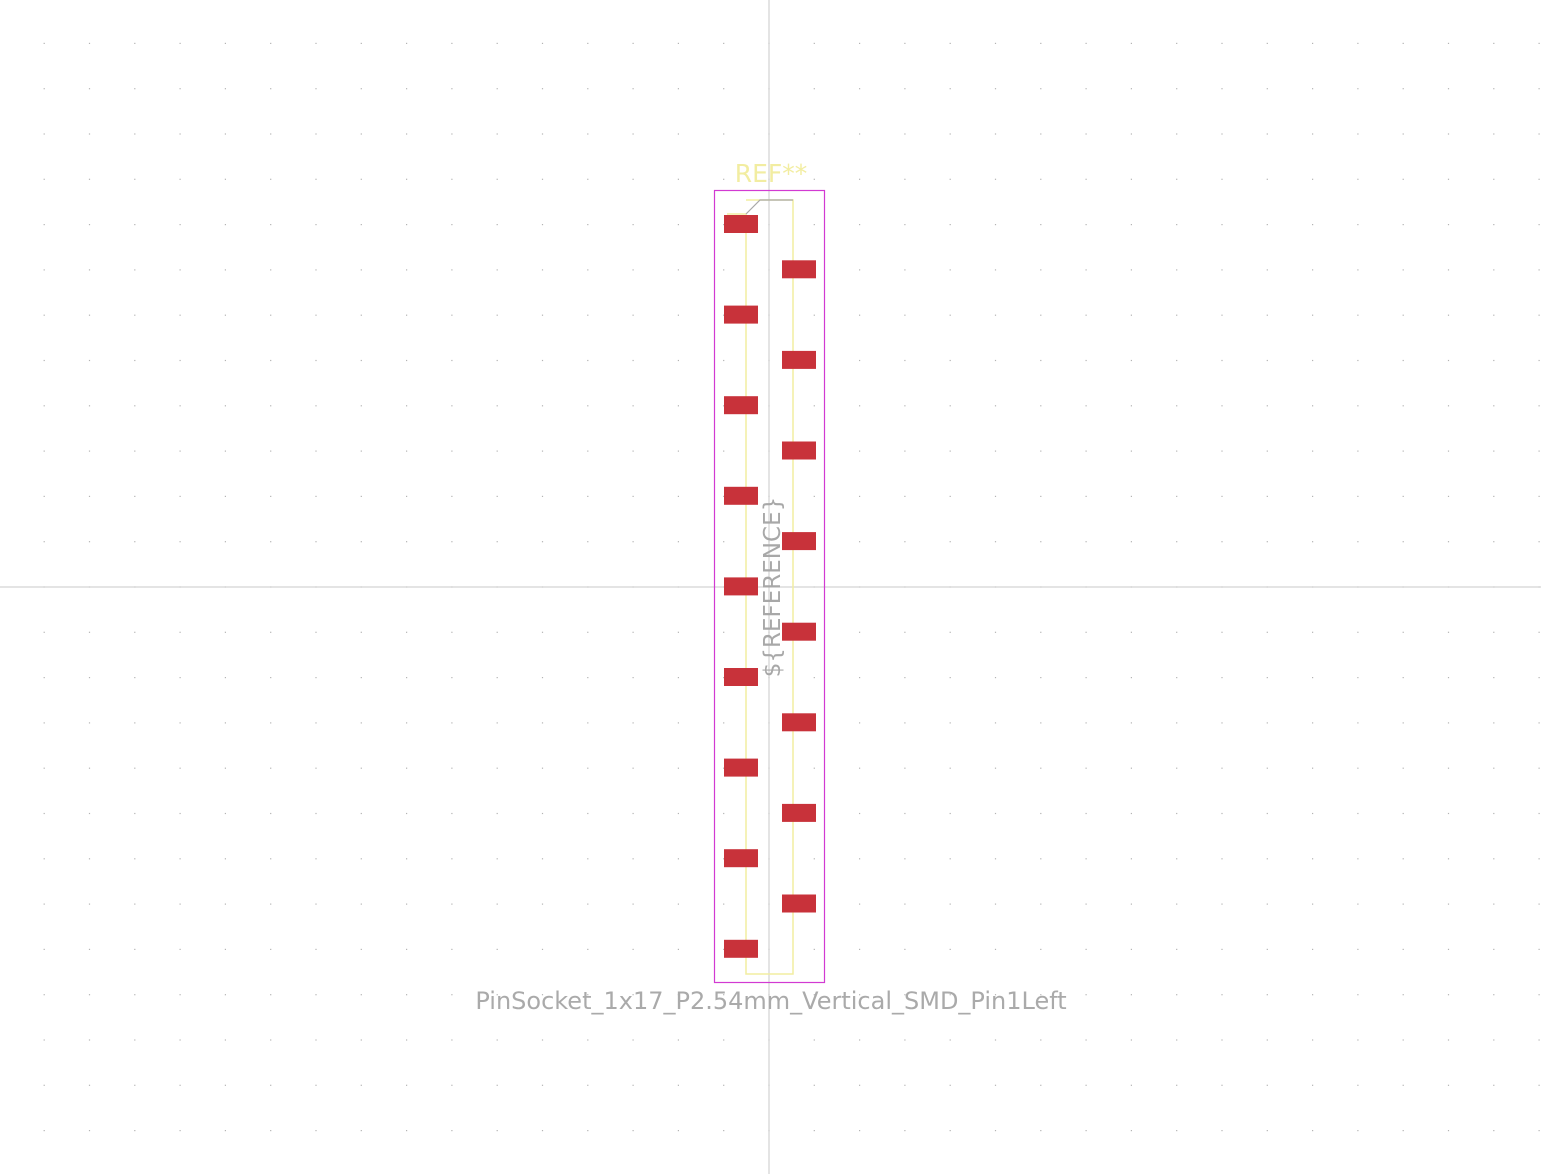  Describe the element at coordinates (773, 587) in the screenshot. I see `reference-field: ${REFERENCE}` at that location.